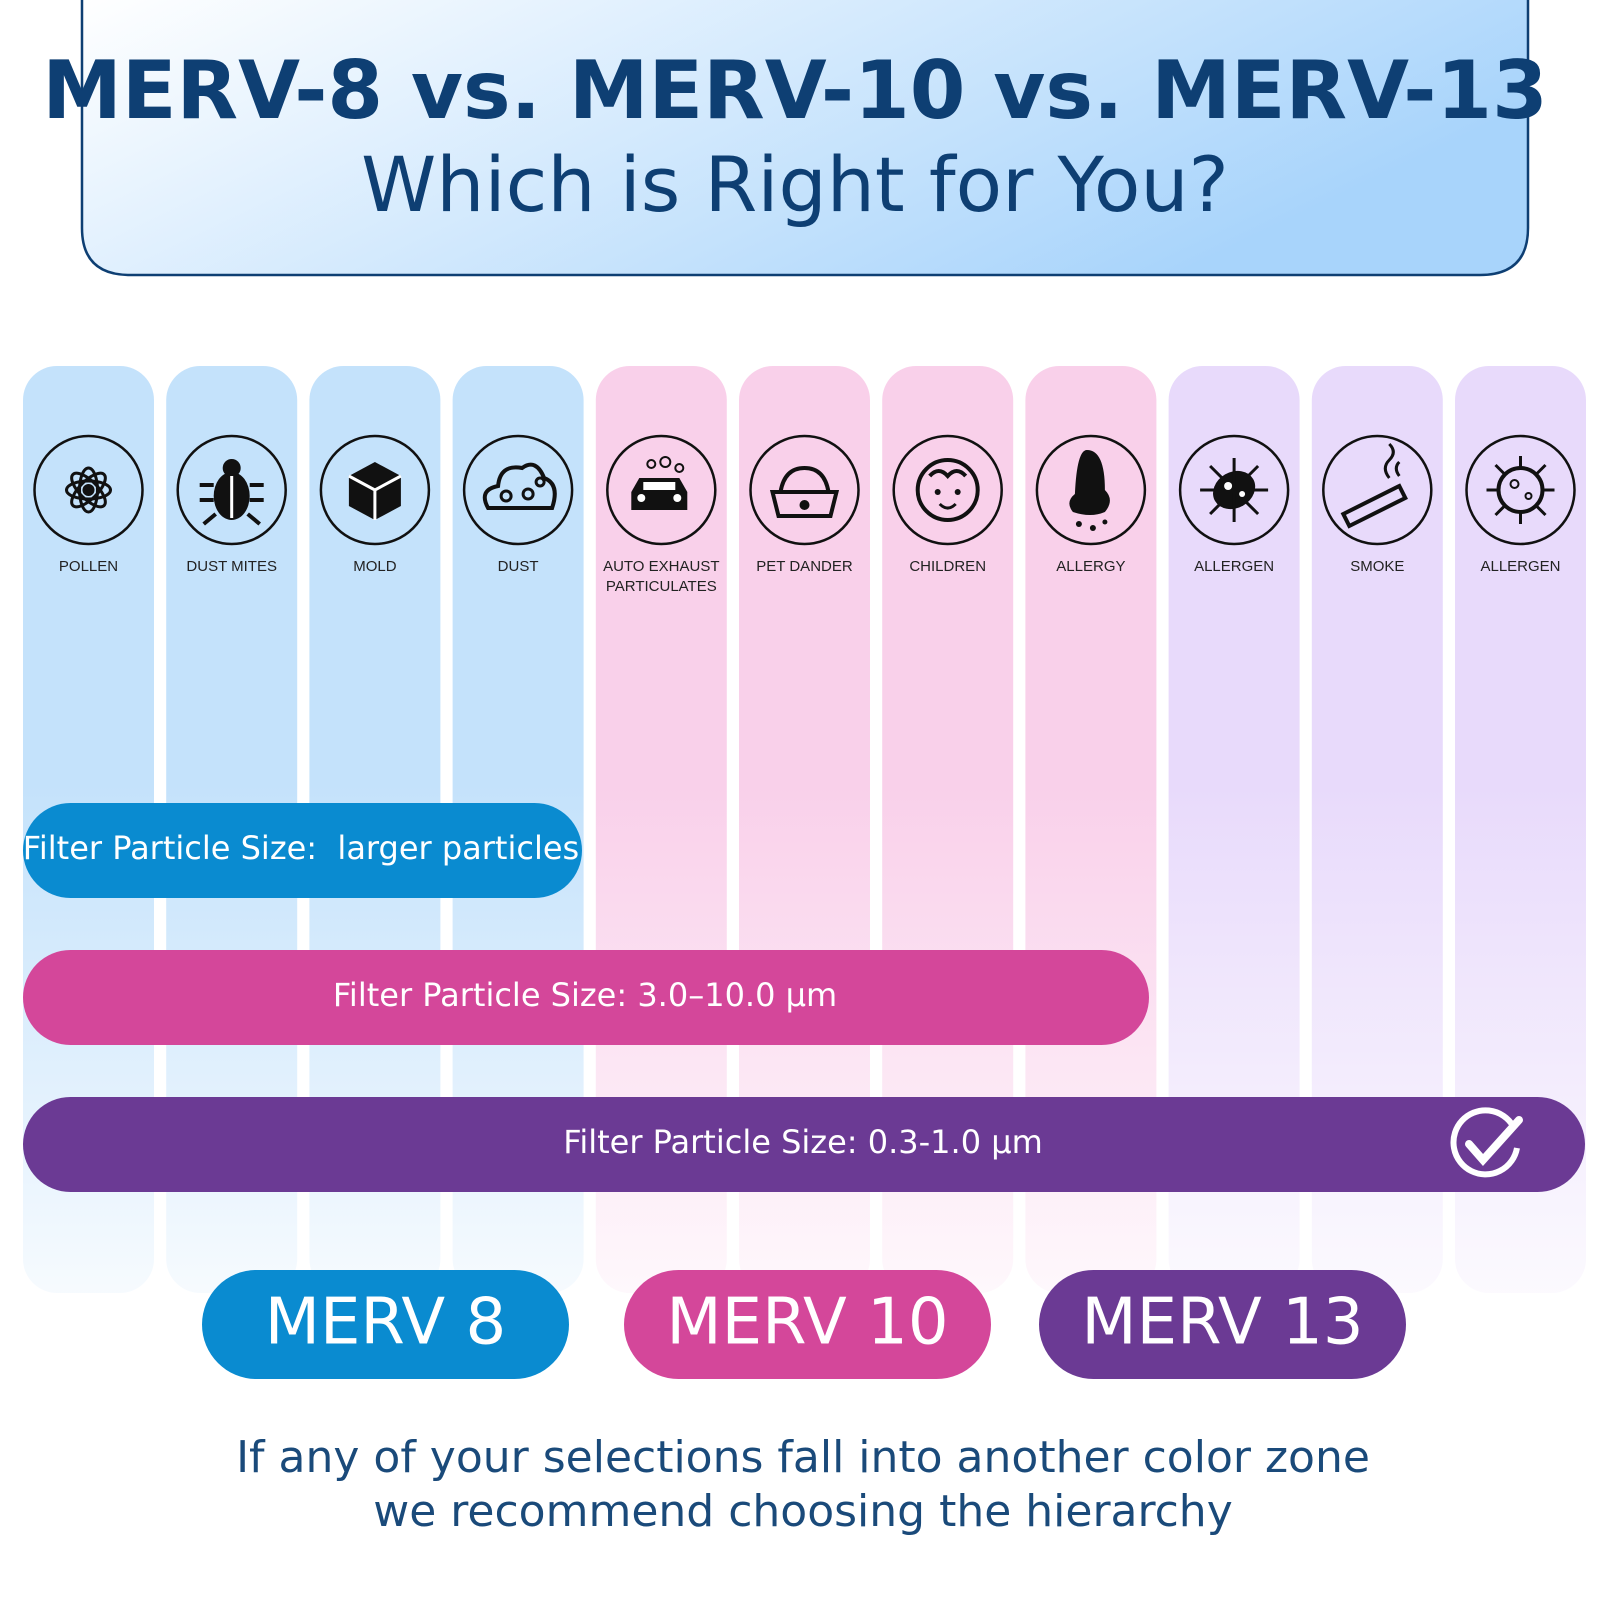  What do you see at coordinates (1377, 490) in the screenshot?
I see `icon-smoke` at bounding box center [1377, 490].